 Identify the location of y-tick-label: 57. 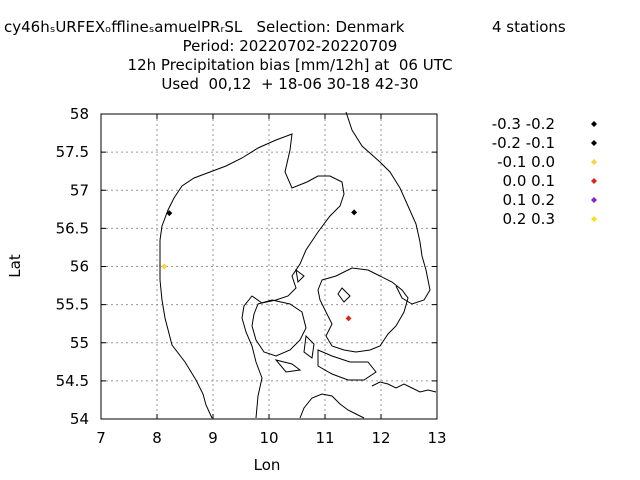
(79, 190).